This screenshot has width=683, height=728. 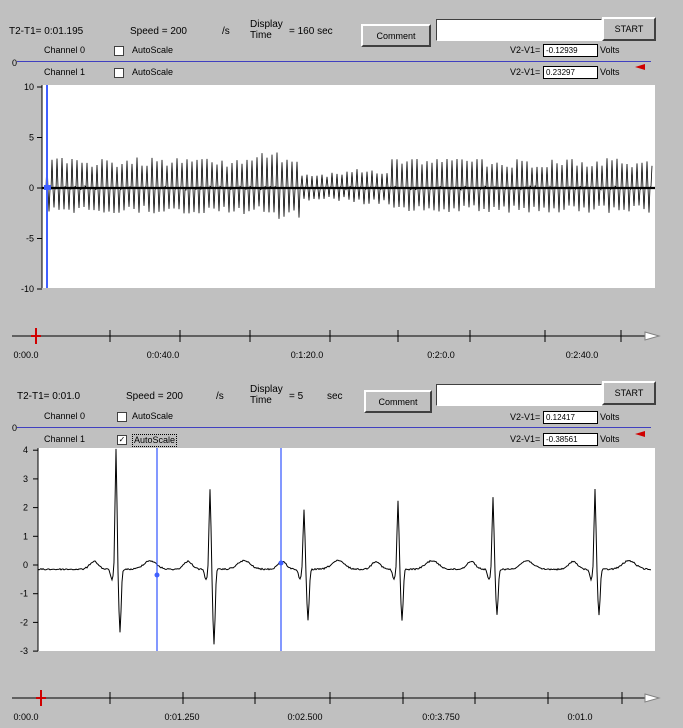 What do you see at coordinates (24, 594) in the screenshot?
I see `y-tick-label: -1` at bounding box center [24, 594].